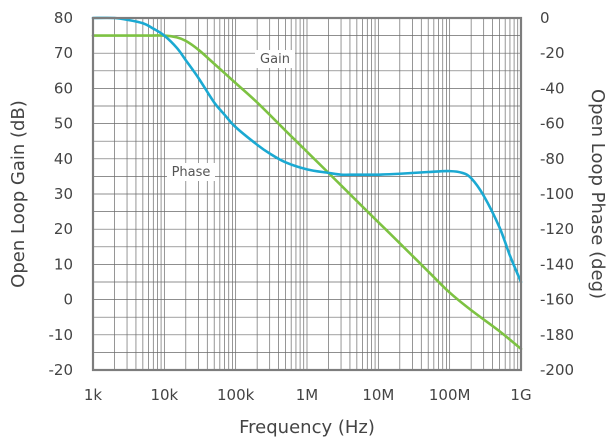 The image size is (613, 442). I want to click on right-y-tick-label: -200, so click(557, 370).